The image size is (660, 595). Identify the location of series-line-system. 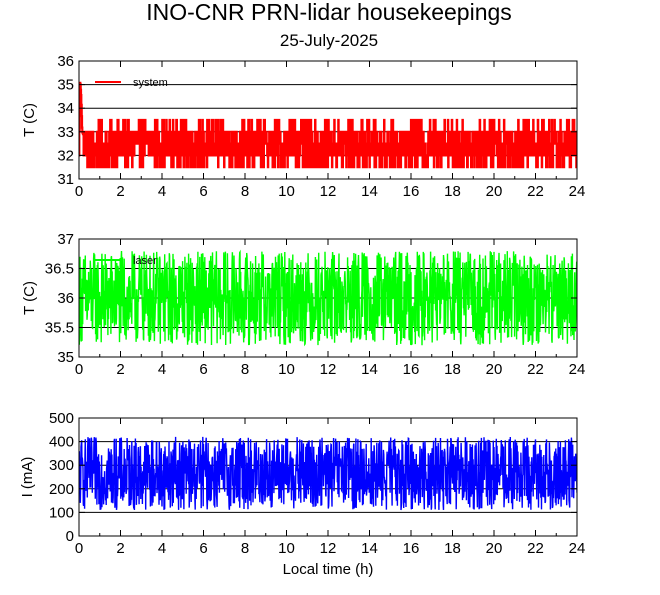
(328, 125).